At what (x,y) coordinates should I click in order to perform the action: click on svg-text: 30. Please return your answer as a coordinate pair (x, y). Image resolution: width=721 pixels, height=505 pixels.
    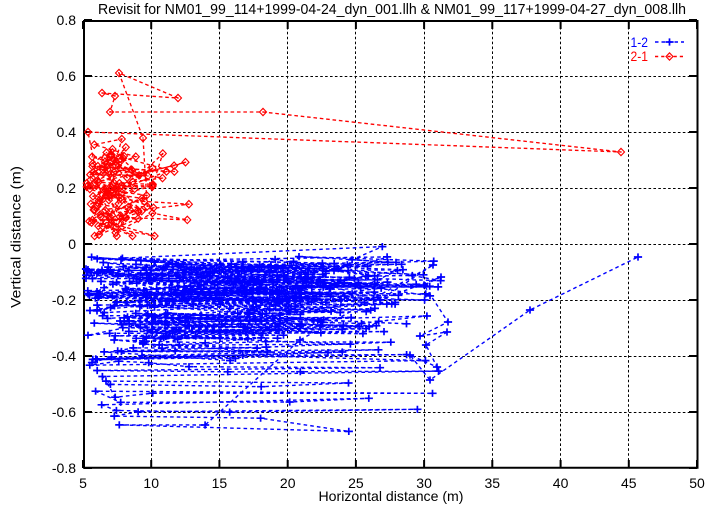
    Looking at the image, I should click on (424, 483).